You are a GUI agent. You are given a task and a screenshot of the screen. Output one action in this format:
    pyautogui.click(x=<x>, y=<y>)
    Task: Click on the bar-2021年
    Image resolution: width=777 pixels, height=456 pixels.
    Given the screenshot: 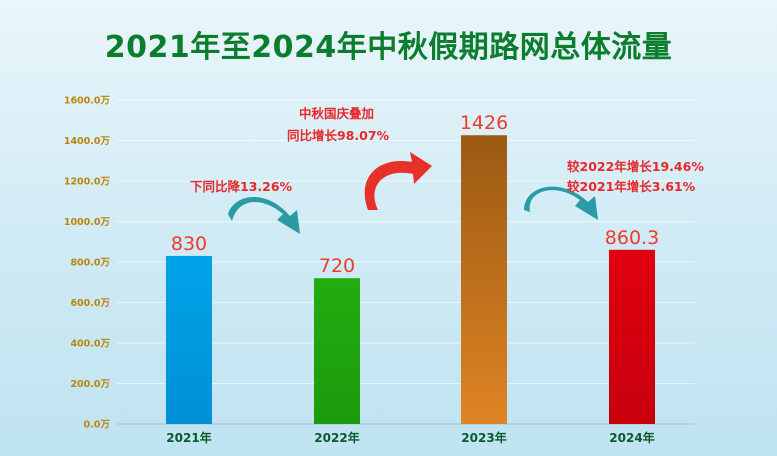 What is the action you would take?
    pyautogui.click(x=189, y=339)
    